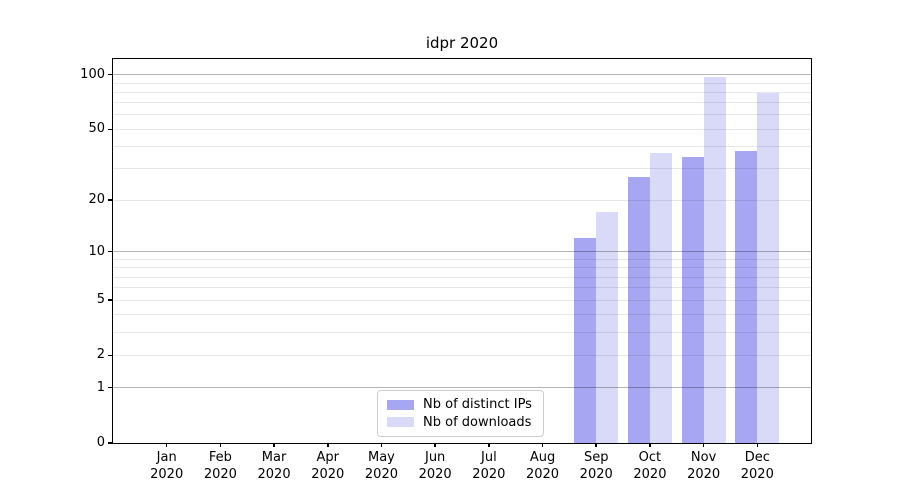 This screenshot has height=500, width=900. I want to click on x-tick-label-oct: Oct 2020, so click(650, 466).